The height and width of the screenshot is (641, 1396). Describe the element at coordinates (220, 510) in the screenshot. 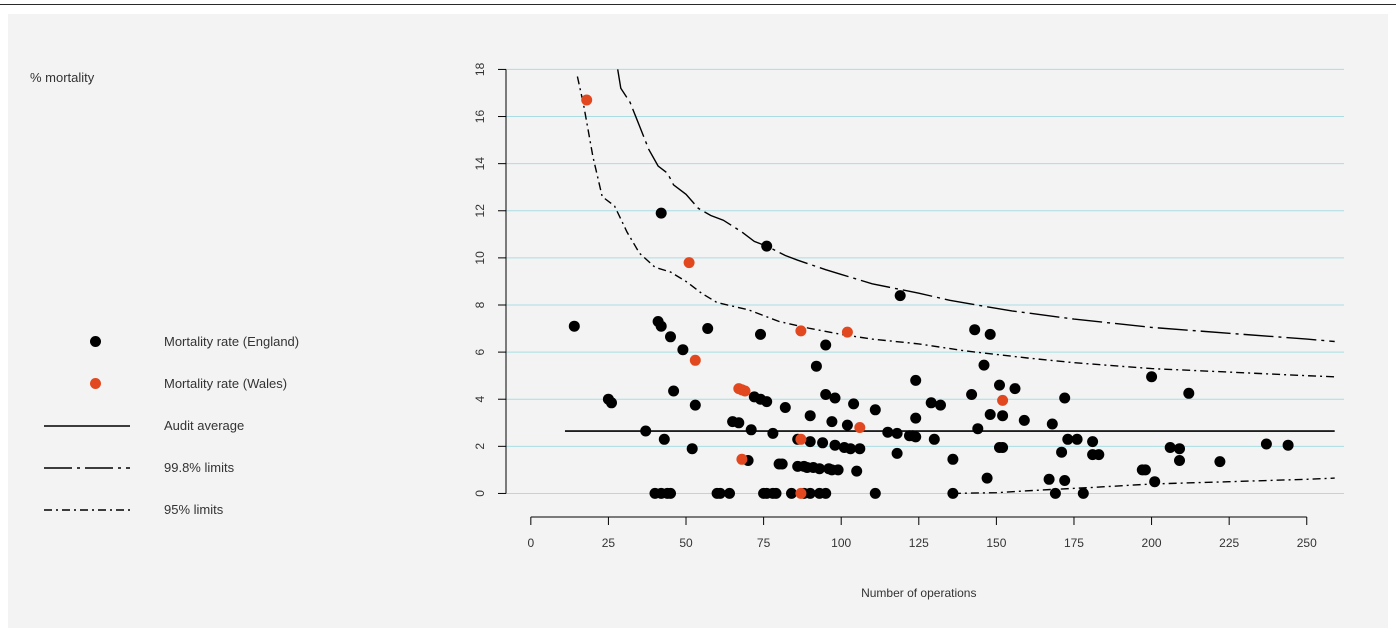

I see `legend-item-95-limits: 95% limits` at that location.